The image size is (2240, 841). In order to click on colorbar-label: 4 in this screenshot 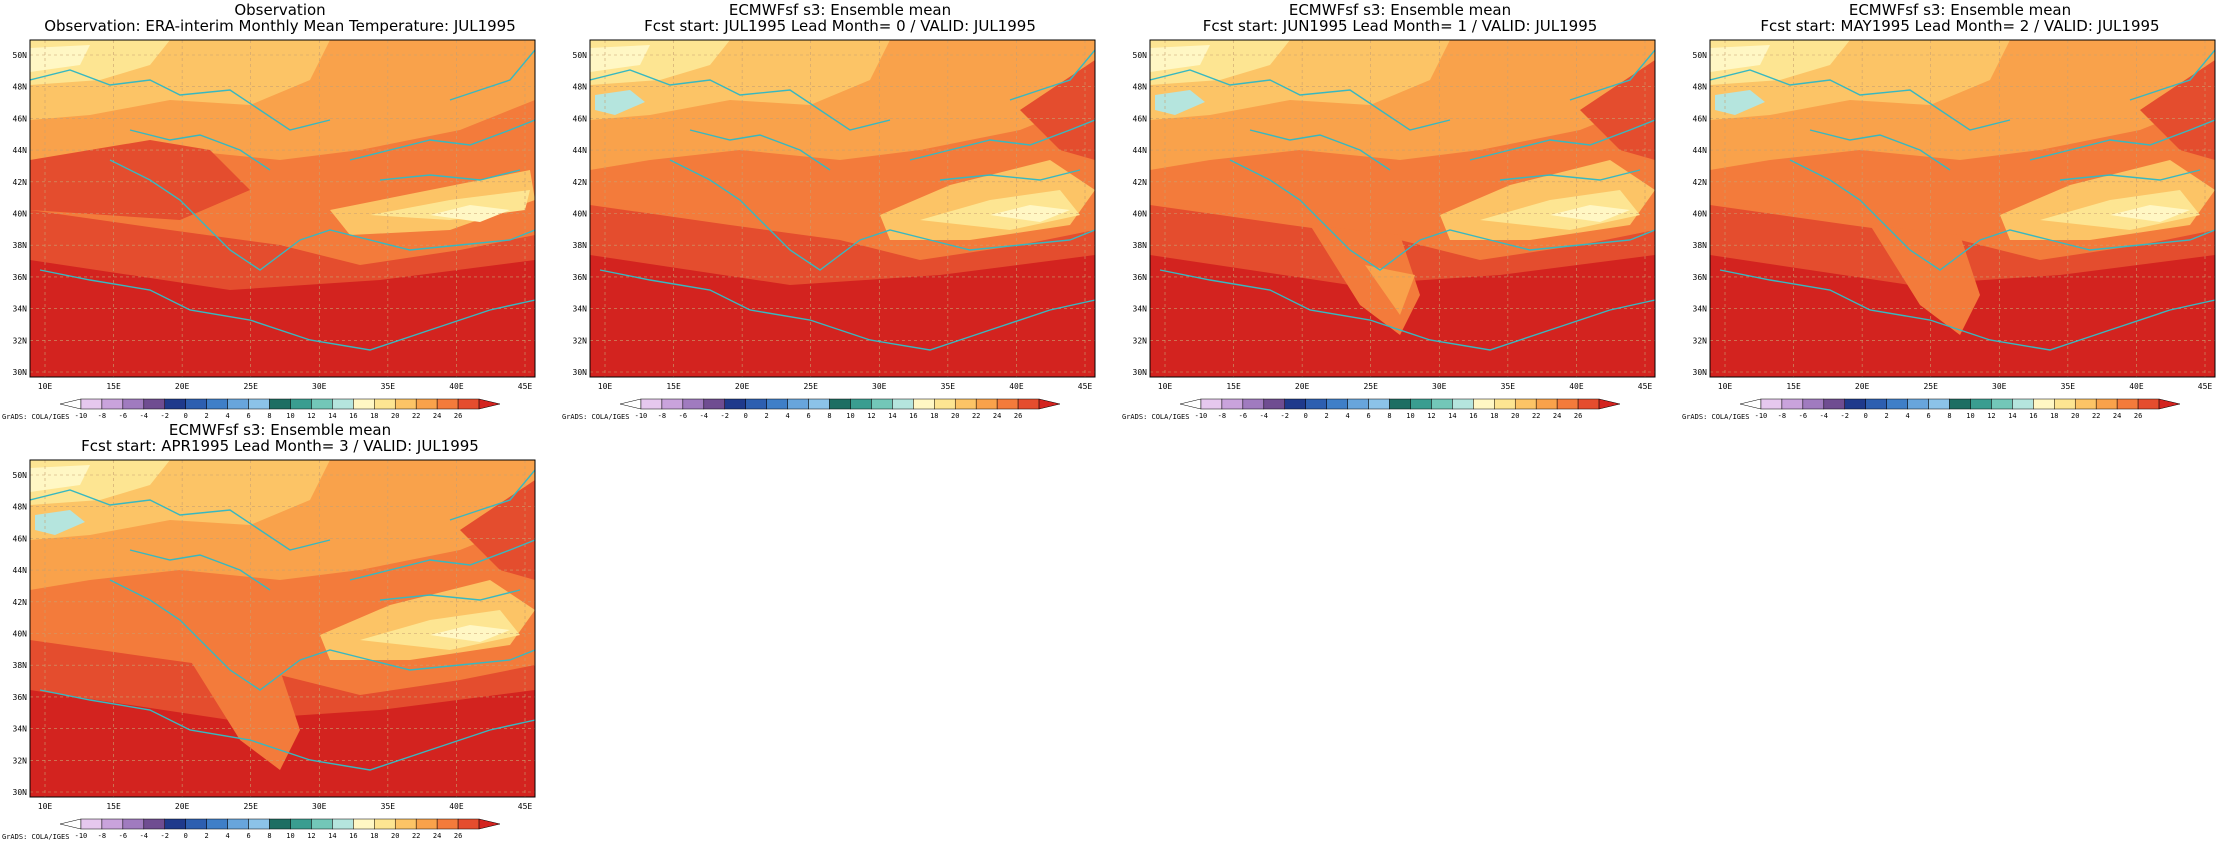, I will do `click(228, 416)`.